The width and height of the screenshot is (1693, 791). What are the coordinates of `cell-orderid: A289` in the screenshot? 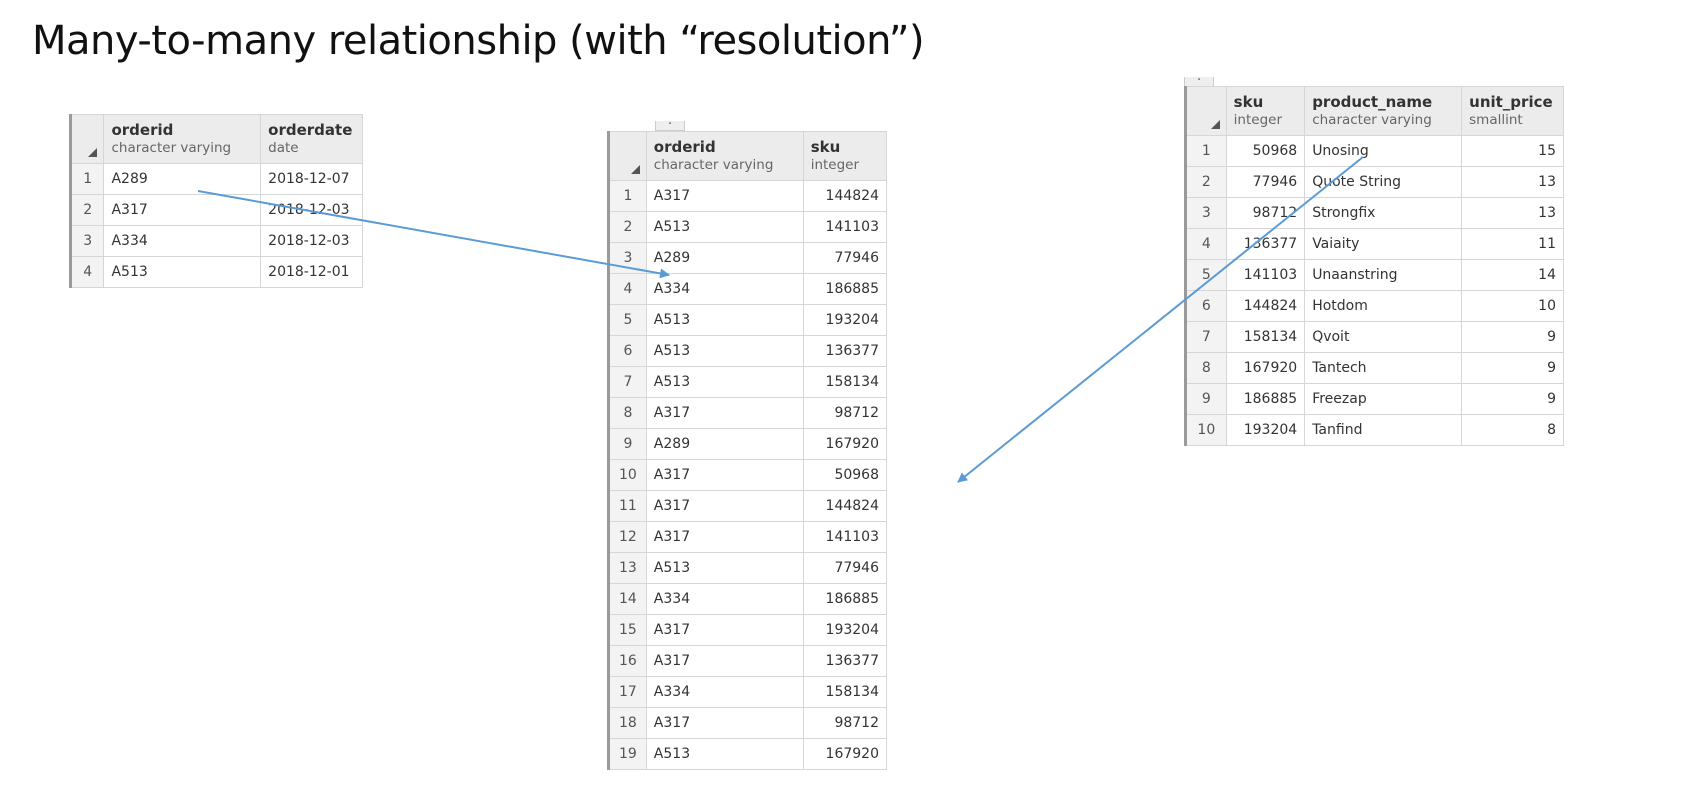 It's located at (182, 179).